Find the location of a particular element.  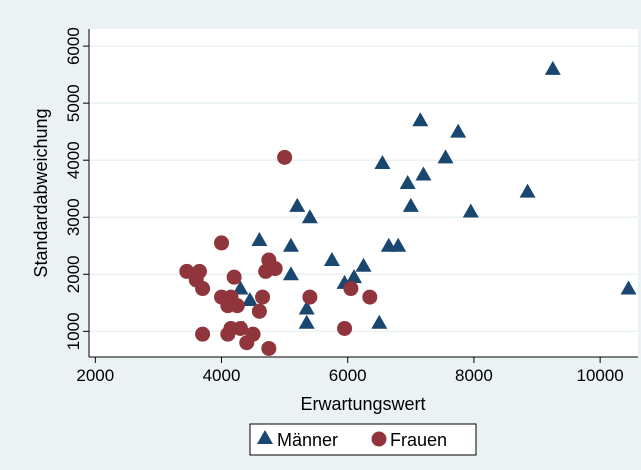

legend-box is located at coordinates (363, 439).